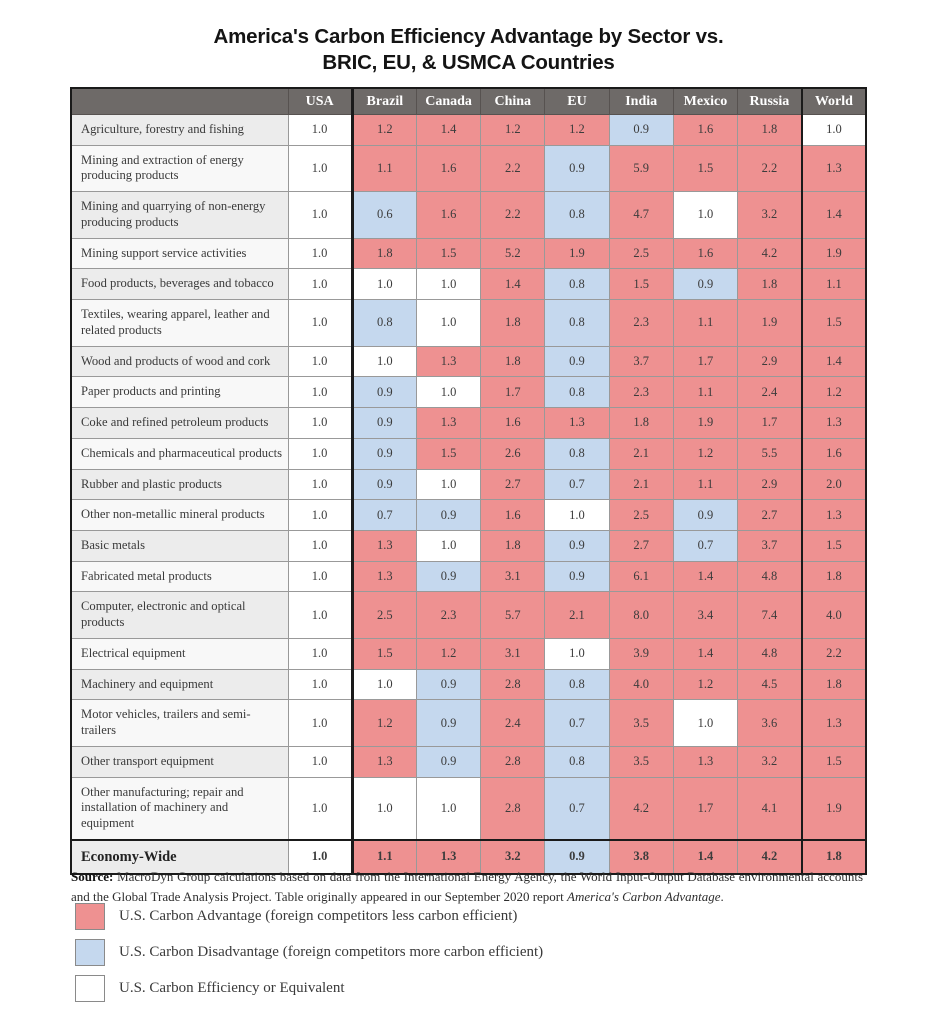 The width and height of the screenshot is (937, 1024). What do you see at coordinates (641, 284) in the screenshot?
I see `value-cell-india: 1.5` at bounding box center [641, 284].